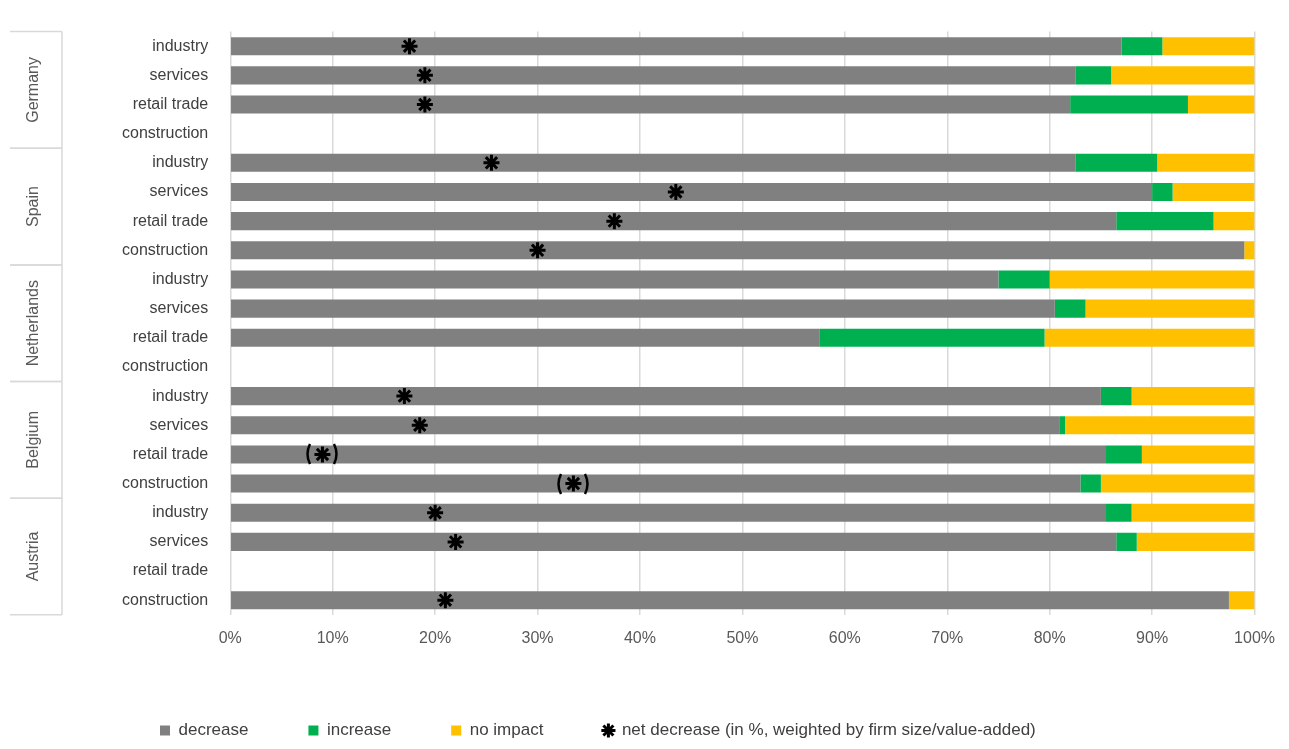  I want to click on text: Austria, so click(33, 556).